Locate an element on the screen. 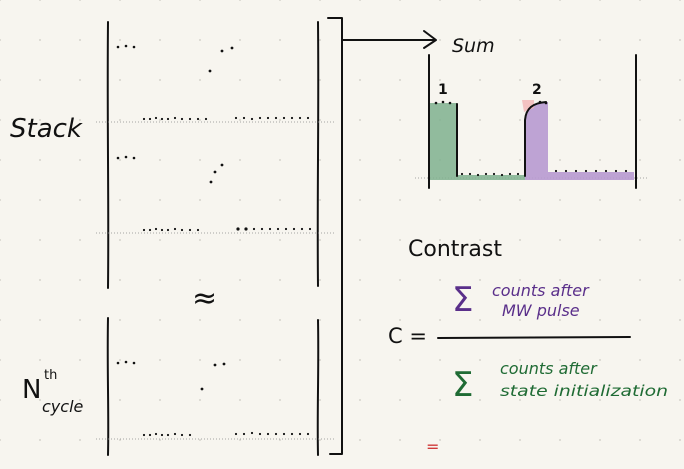  nth-cycle-base: N is located at coordinates (31, 390).